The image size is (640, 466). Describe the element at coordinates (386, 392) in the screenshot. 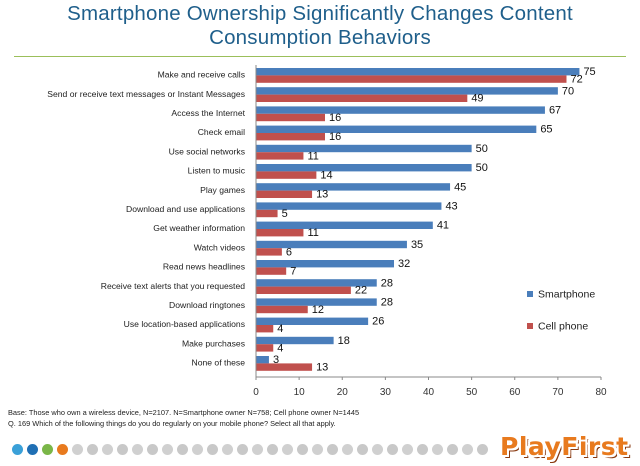

I see `x-tick-label-30: 30` at that location.